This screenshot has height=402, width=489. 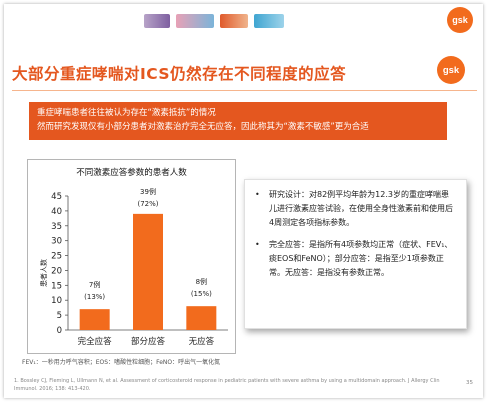 I want to click on banner-line-2: 然而研究发现仅有小部分患者对激素治疗完全无应答，因此称其为“激素不敏感”更为合适, so click(x=203, y=127).